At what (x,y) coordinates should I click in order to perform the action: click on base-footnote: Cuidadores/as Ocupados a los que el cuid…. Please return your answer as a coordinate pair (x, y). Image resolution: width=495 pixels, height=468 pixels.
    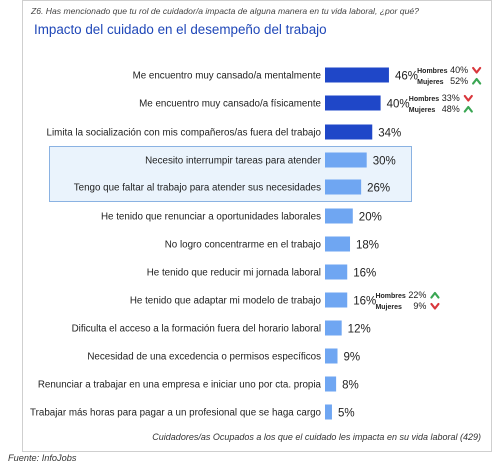
    Looking at the image, I should click on (316, 437).